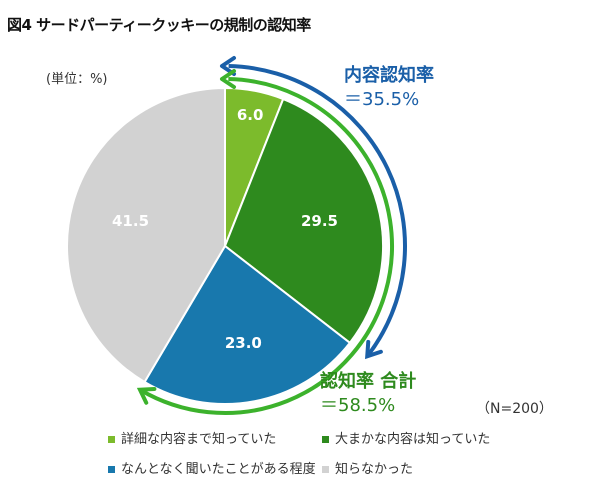 This screenshot has height=490, width=600. What do you see at coordinates (413, 439) in the screenshot?
I see `legend-label: 大まかな内容は知っていた` at bounding box center [413, 439].